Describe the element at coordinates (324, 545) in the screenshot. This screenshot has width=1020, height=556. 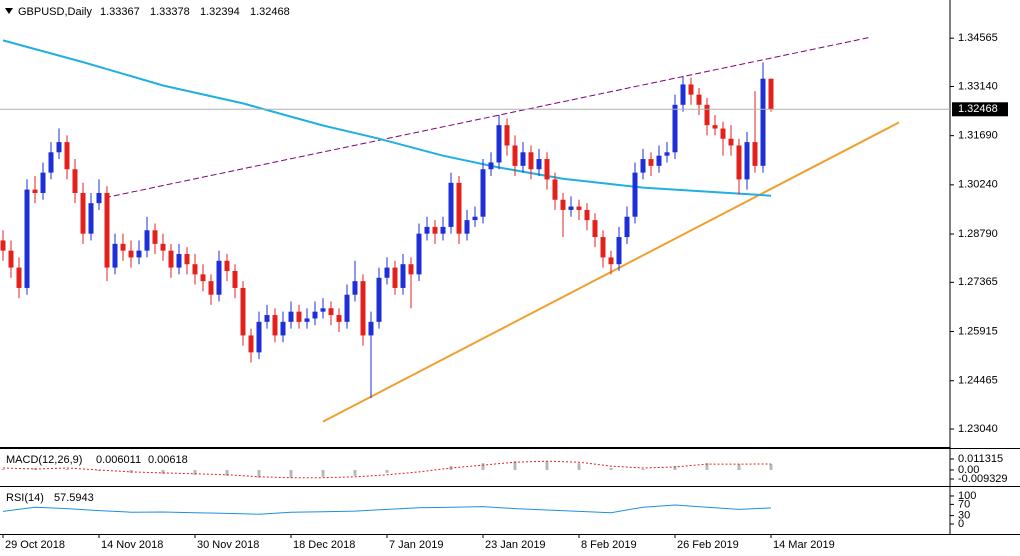
I see `x-tick-label: 18 Dec 2018` at that location.